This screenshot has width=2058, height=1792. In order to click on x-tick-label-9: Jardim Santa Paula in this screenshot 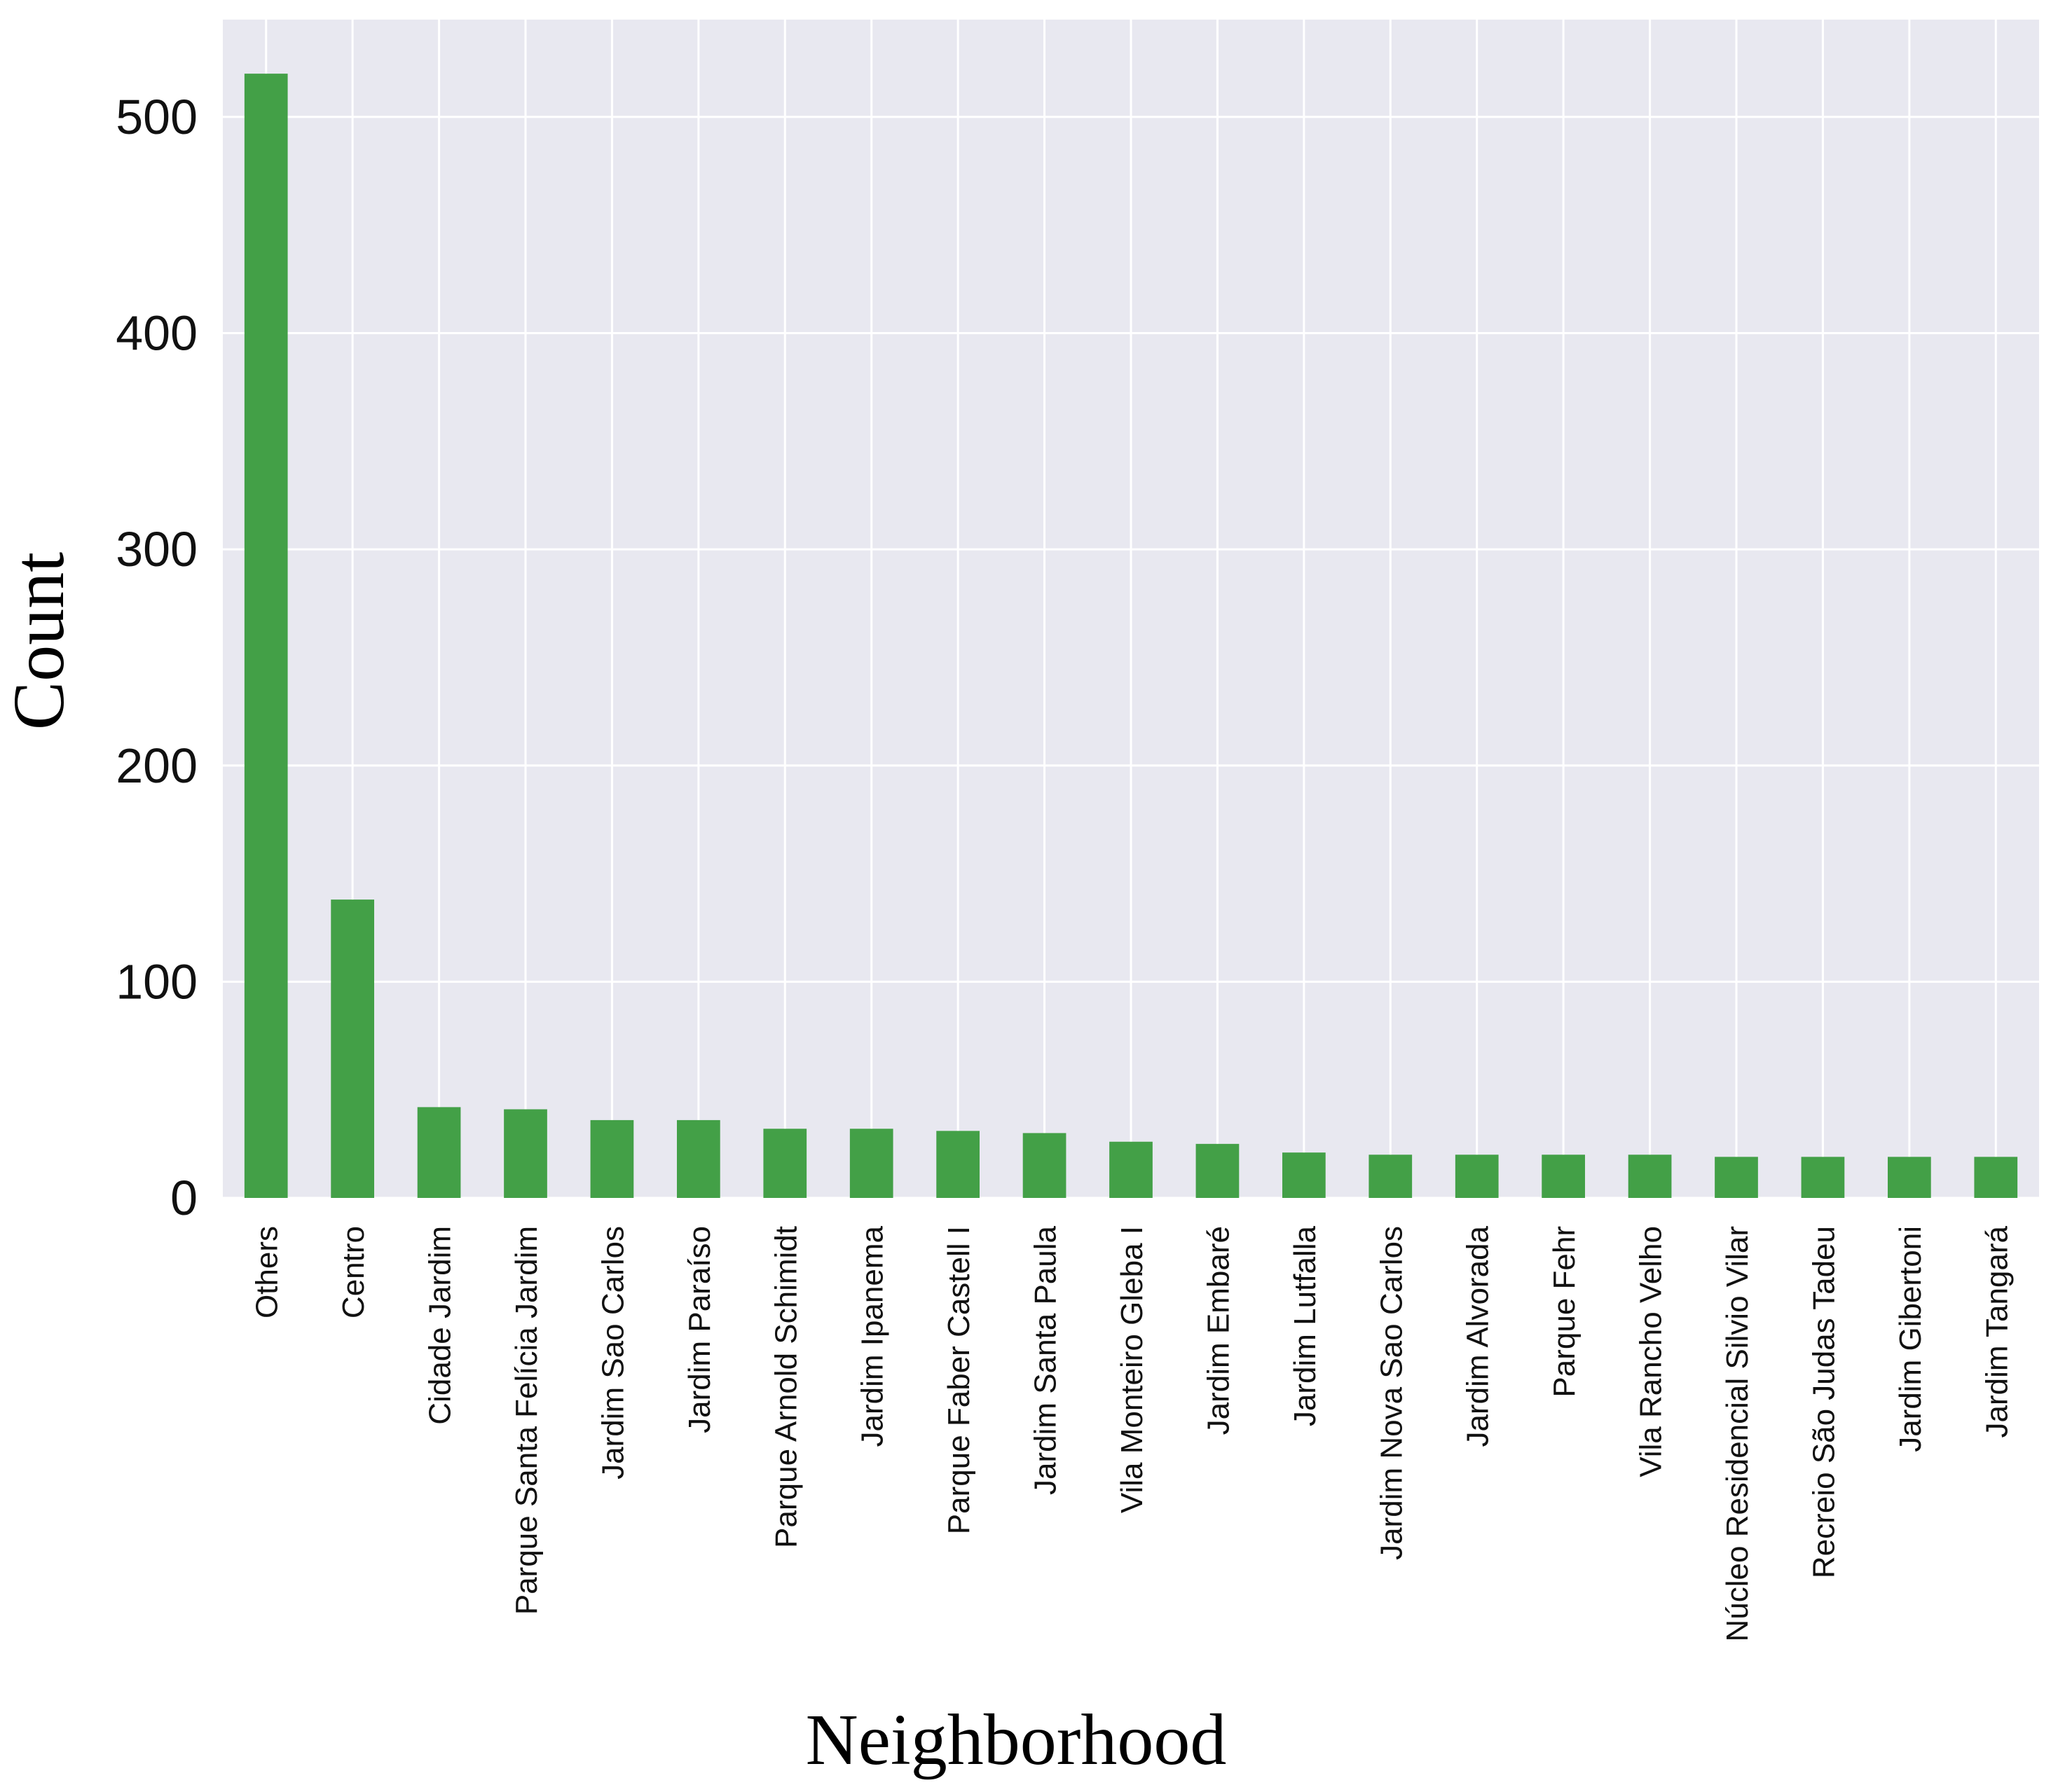, I will do `click(1046, 1360)`.